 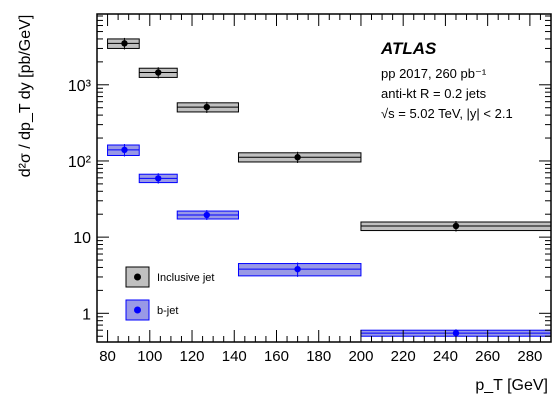 I want to click on y-tick-label: 10, so click(x=82, y=238).